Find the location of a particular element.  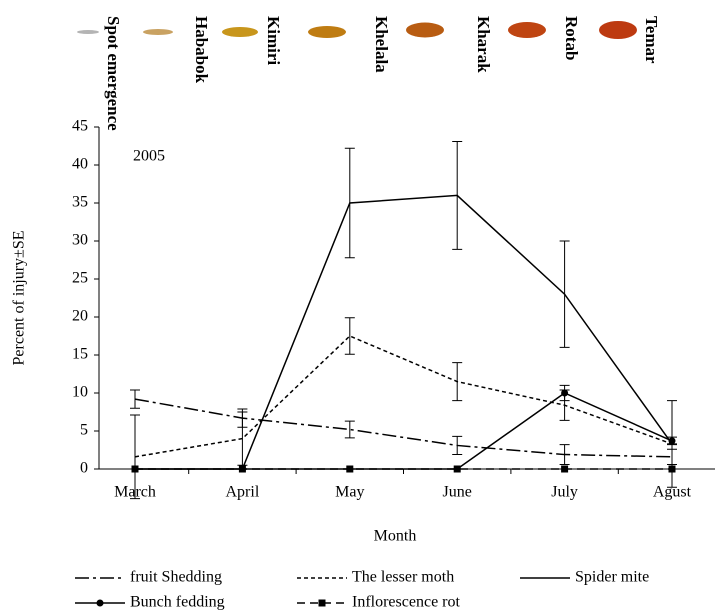

legend-label: fruit Shedding is located at coordinates (176, 577).